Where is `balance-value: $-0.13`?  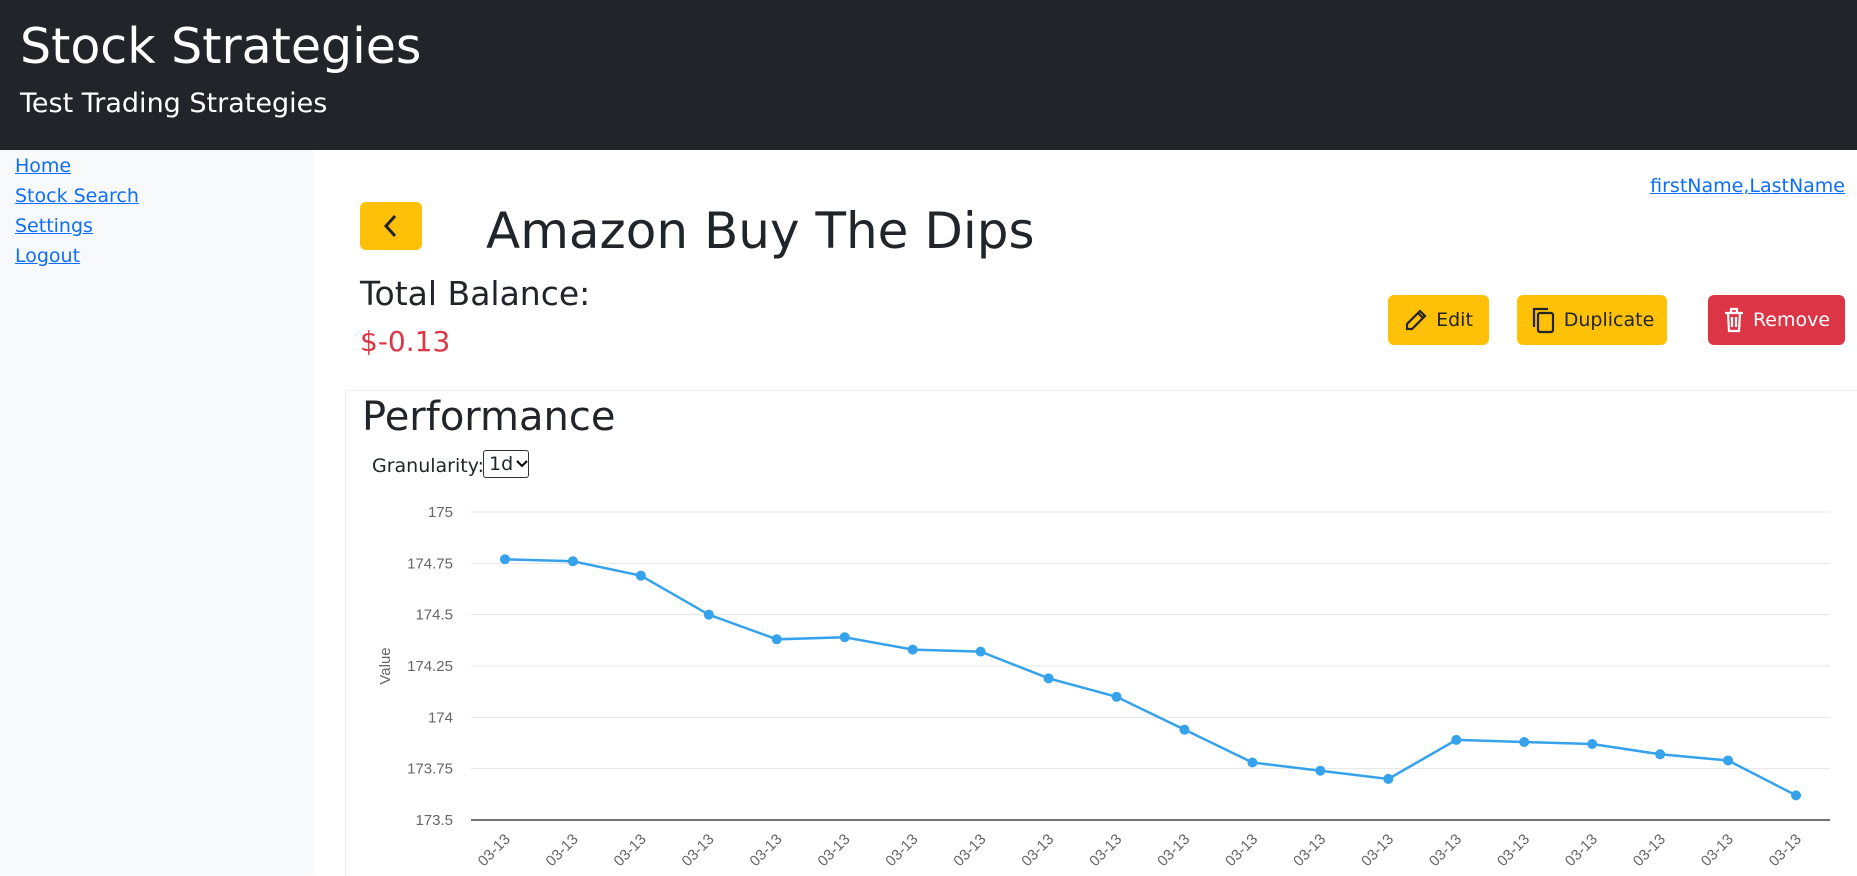 balance-value: $-0.13 is located at coordinates (405, 341).